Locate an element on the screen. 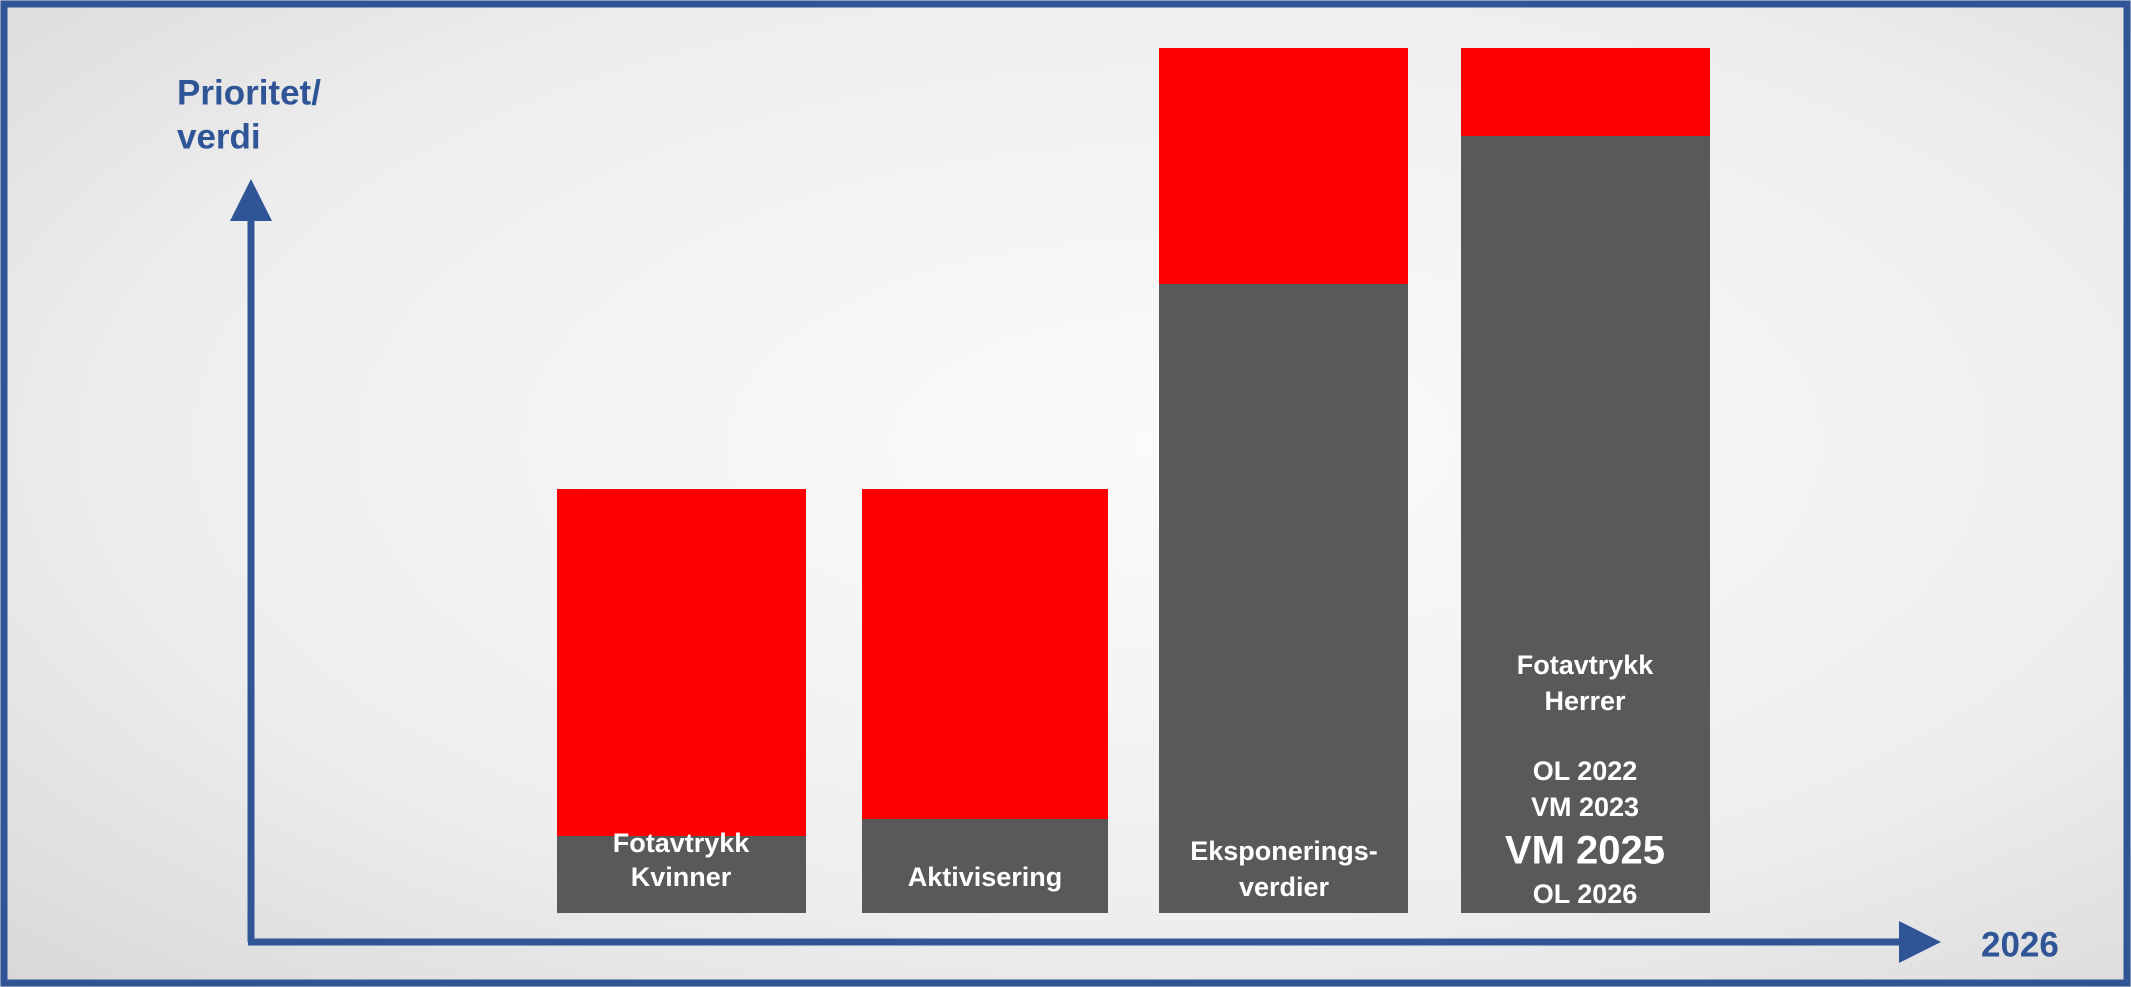 The height and width of the screenshot is (987, 2131). bar-label: Kvinner is located at coordinates (681, 877).